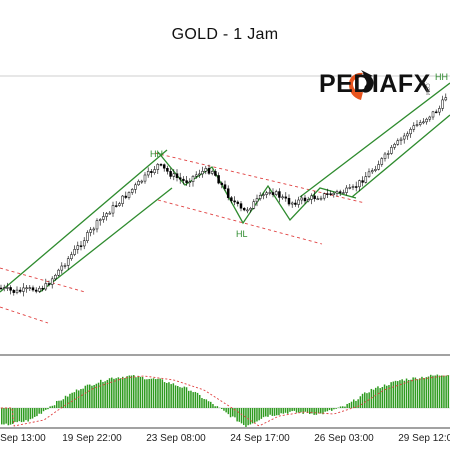 The height and width of the screenshot is (450, 450). I want to click on x-tick-label: 23 Sep 08:00, so click(176, 438).